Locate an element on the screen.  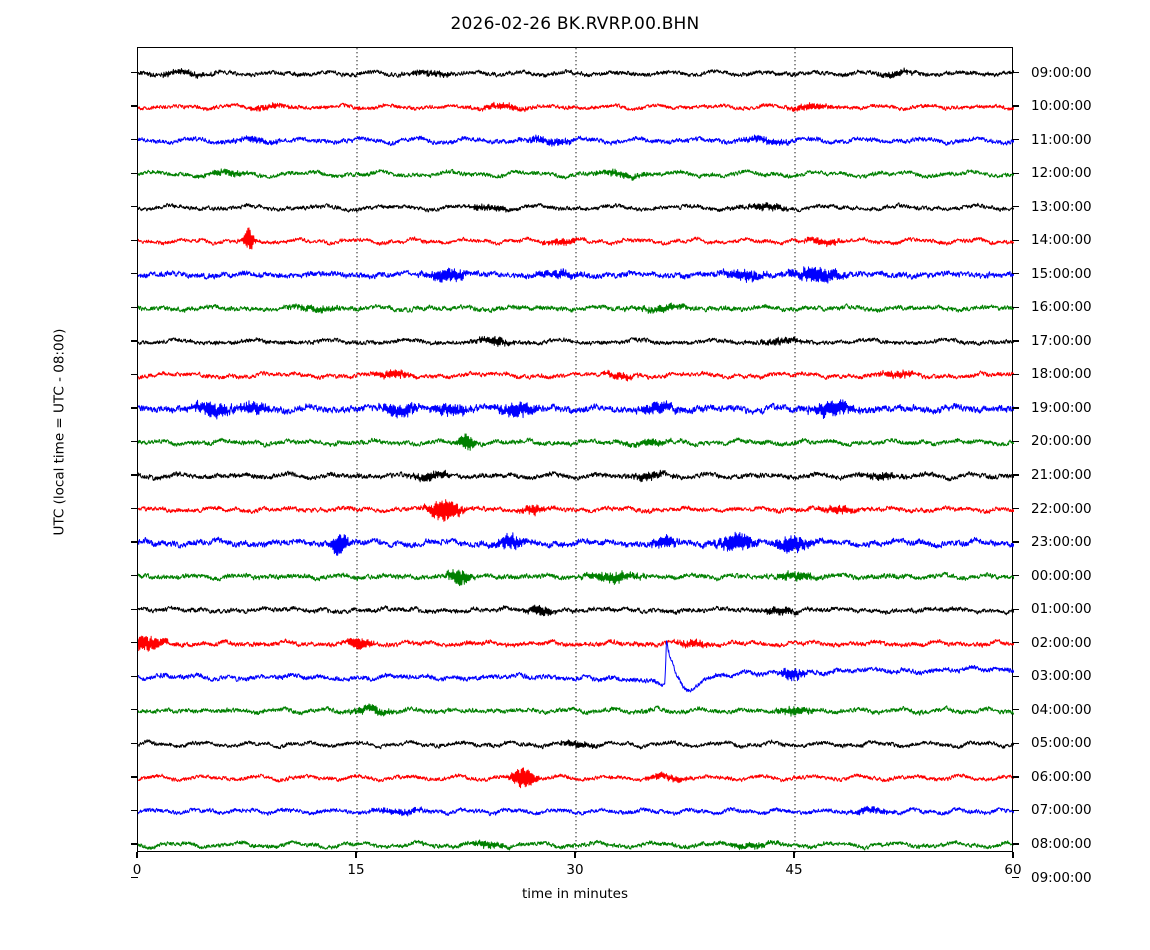
y-tick-label-right: 05:00:00 is located at coordinates (1061, 743).